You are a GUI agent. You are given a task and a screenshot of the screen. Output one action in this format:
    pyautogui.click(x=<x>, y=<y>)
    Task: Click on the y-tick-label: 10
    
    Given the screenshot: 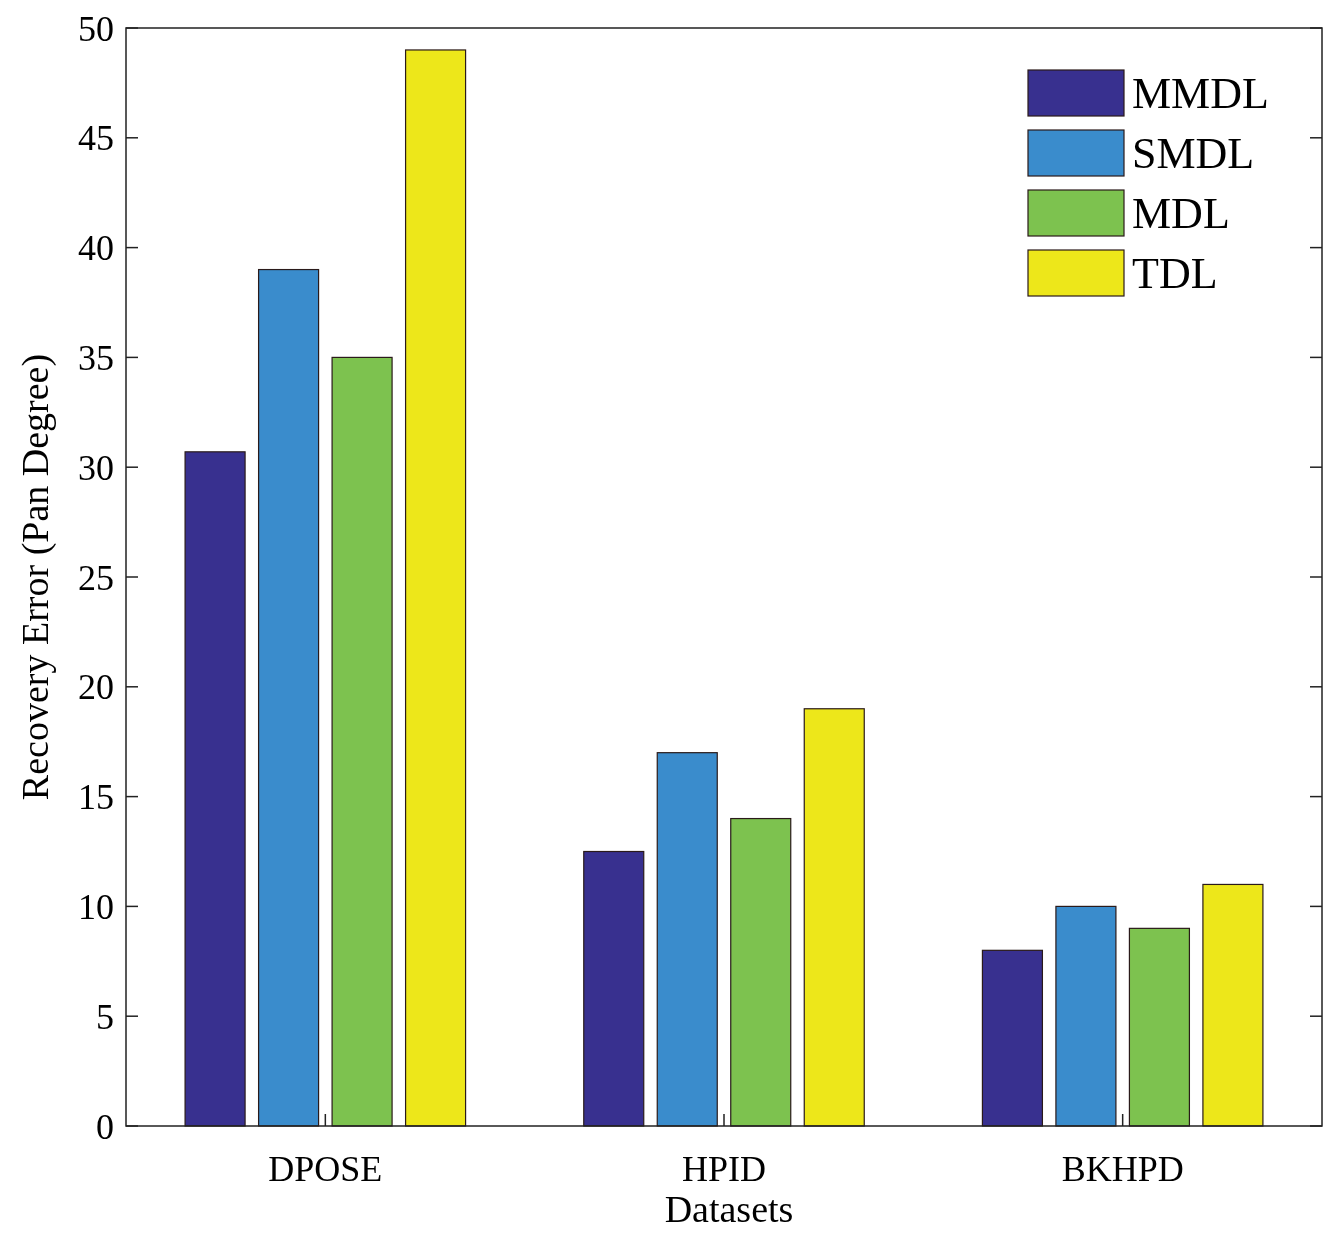 What is the action you would take?
    pyautogui.click(x=96, y=907)
    